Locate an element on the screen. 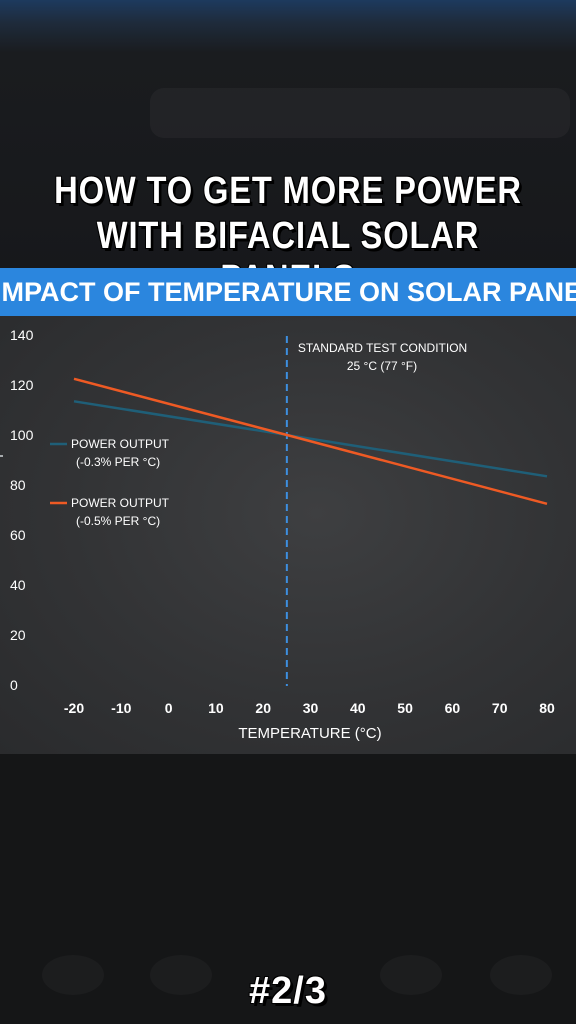  x-tick-label: 10 is located at coordinates (216, 708).